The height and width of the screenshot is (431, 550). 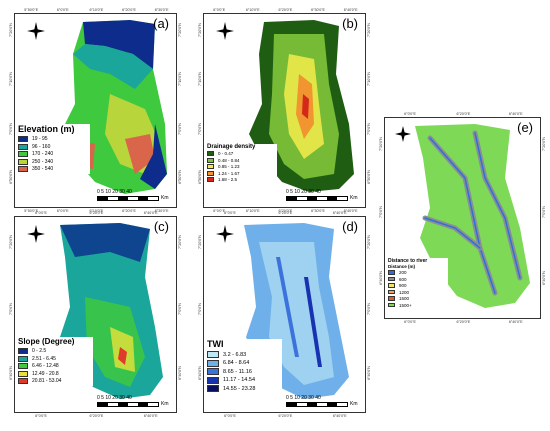 What do you see at coordinates (350, 226) in the screenshot?
I see `panel-label-d: (d)` at bounding box center [350, 226].